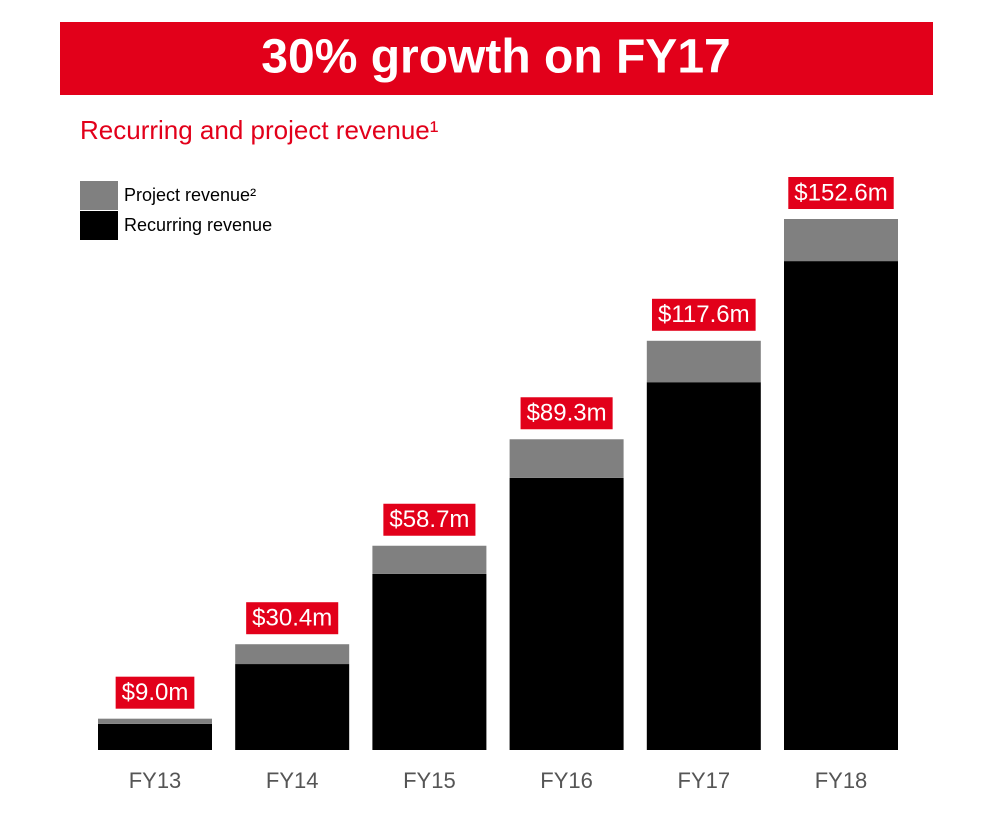 The image size is (994, 819). What do you see at coordinates (566, 780) in the screenshot?
I see `x-tick-label: FY16` at bounding box center [566, 780].